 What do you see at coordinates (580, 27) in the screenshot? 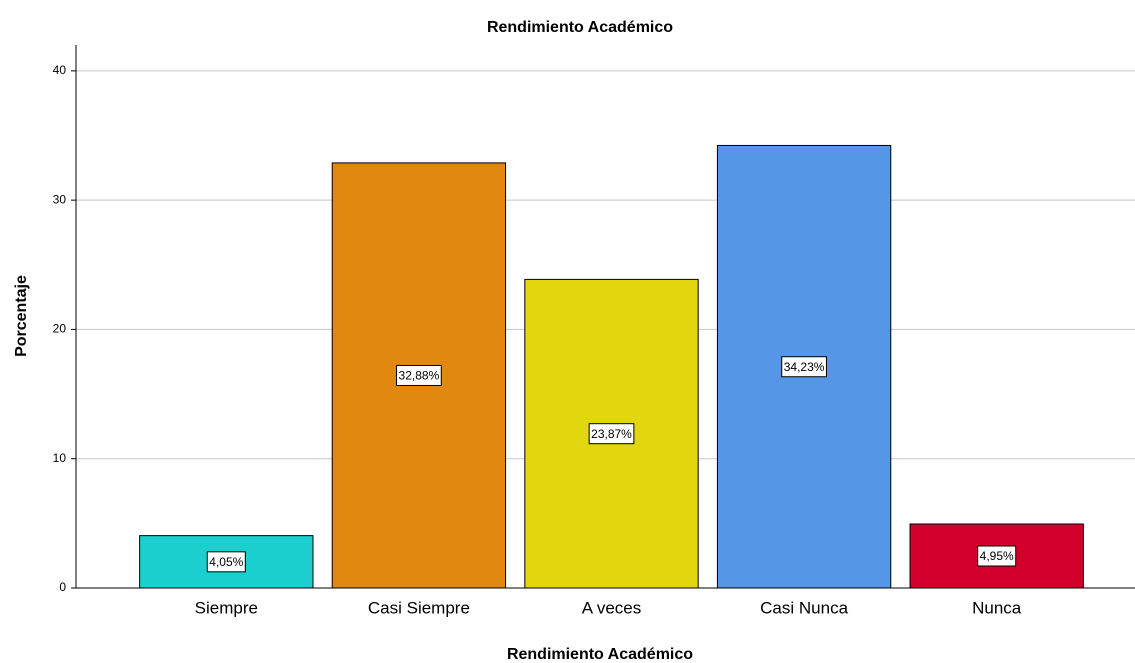
I see `chart-title: Rendimiento Académico` at bounding box center [580, 27].